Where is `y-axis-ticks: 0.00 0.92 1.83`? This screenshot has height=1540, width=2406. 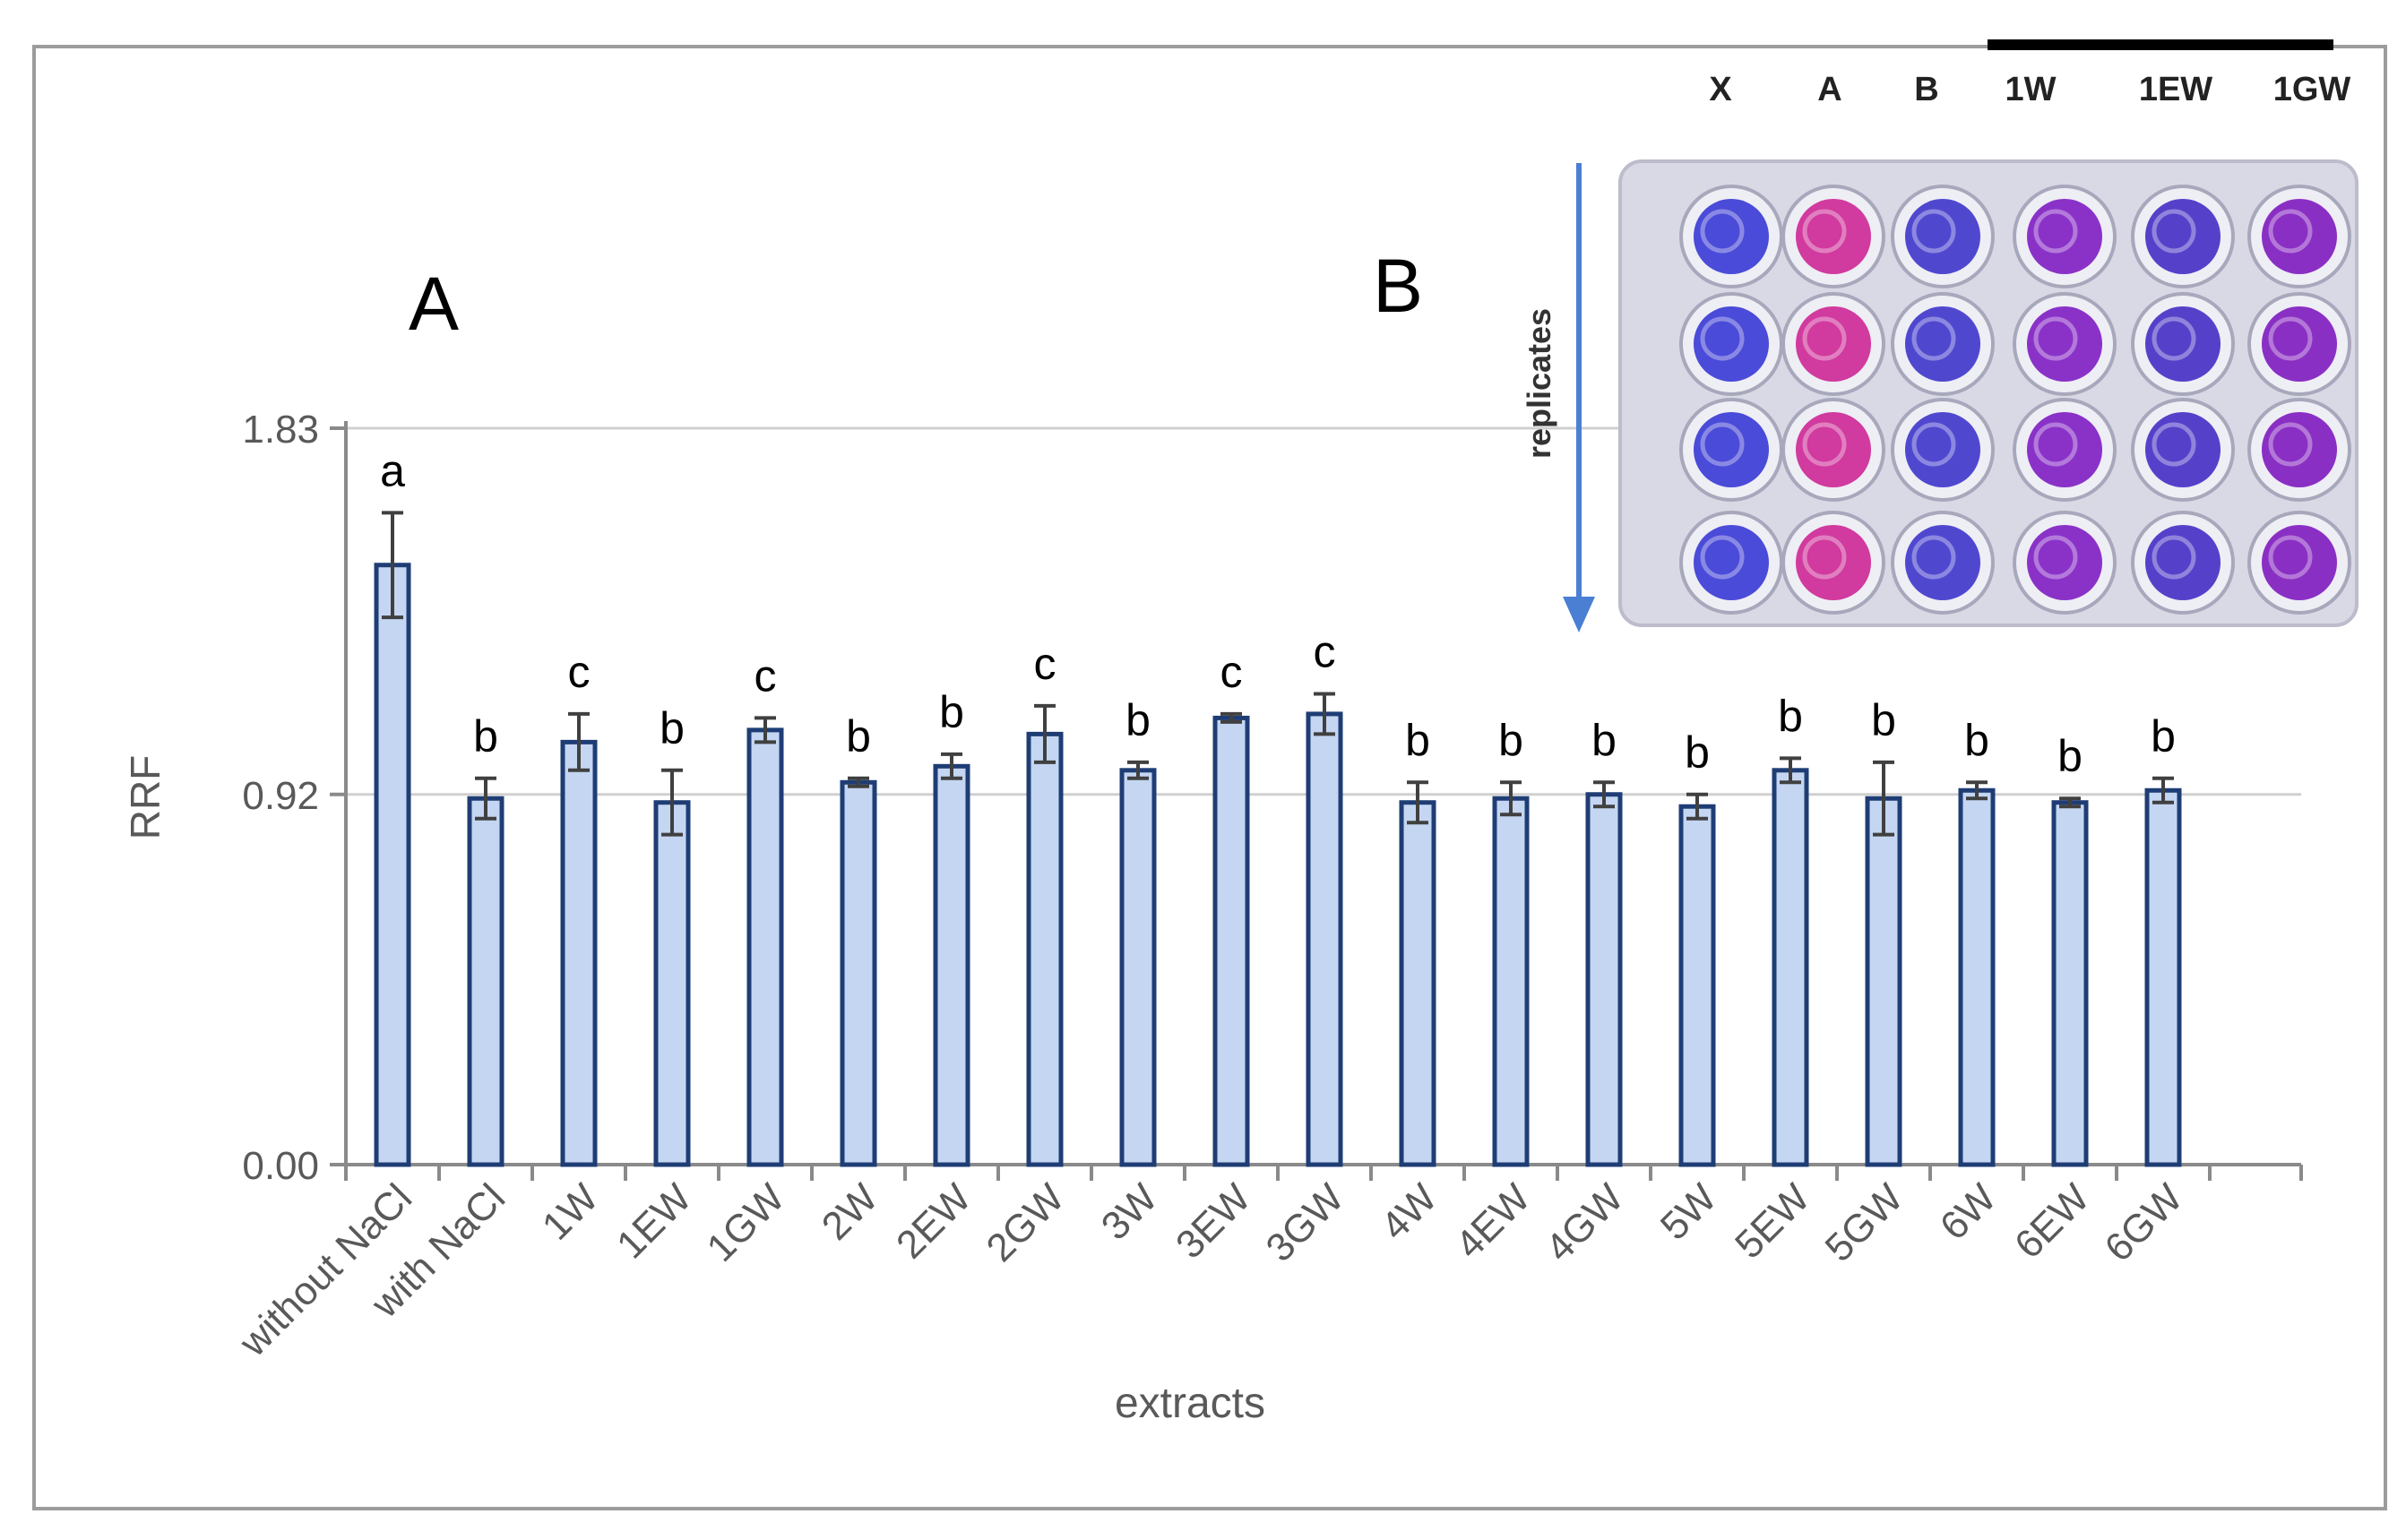
y-axis-ticks: 0.00 0.92 1.83 is located at coordinates (294, 798).